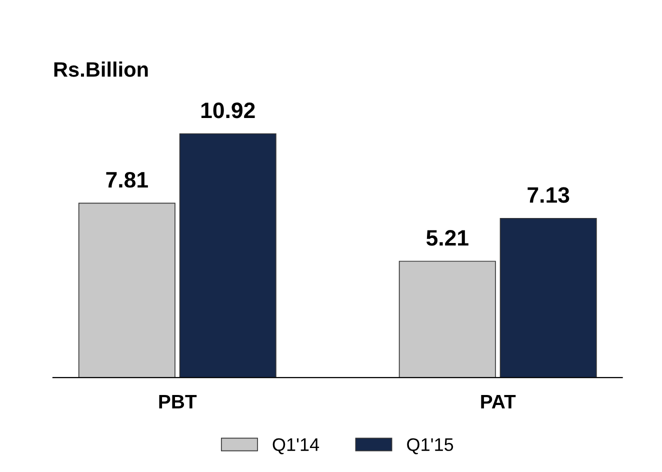 The width and height of the screenshot is (662, 472). Describe the element at coordinates (178, 401) in the screenshot. I see `x-tick-label: PBT` at that location.